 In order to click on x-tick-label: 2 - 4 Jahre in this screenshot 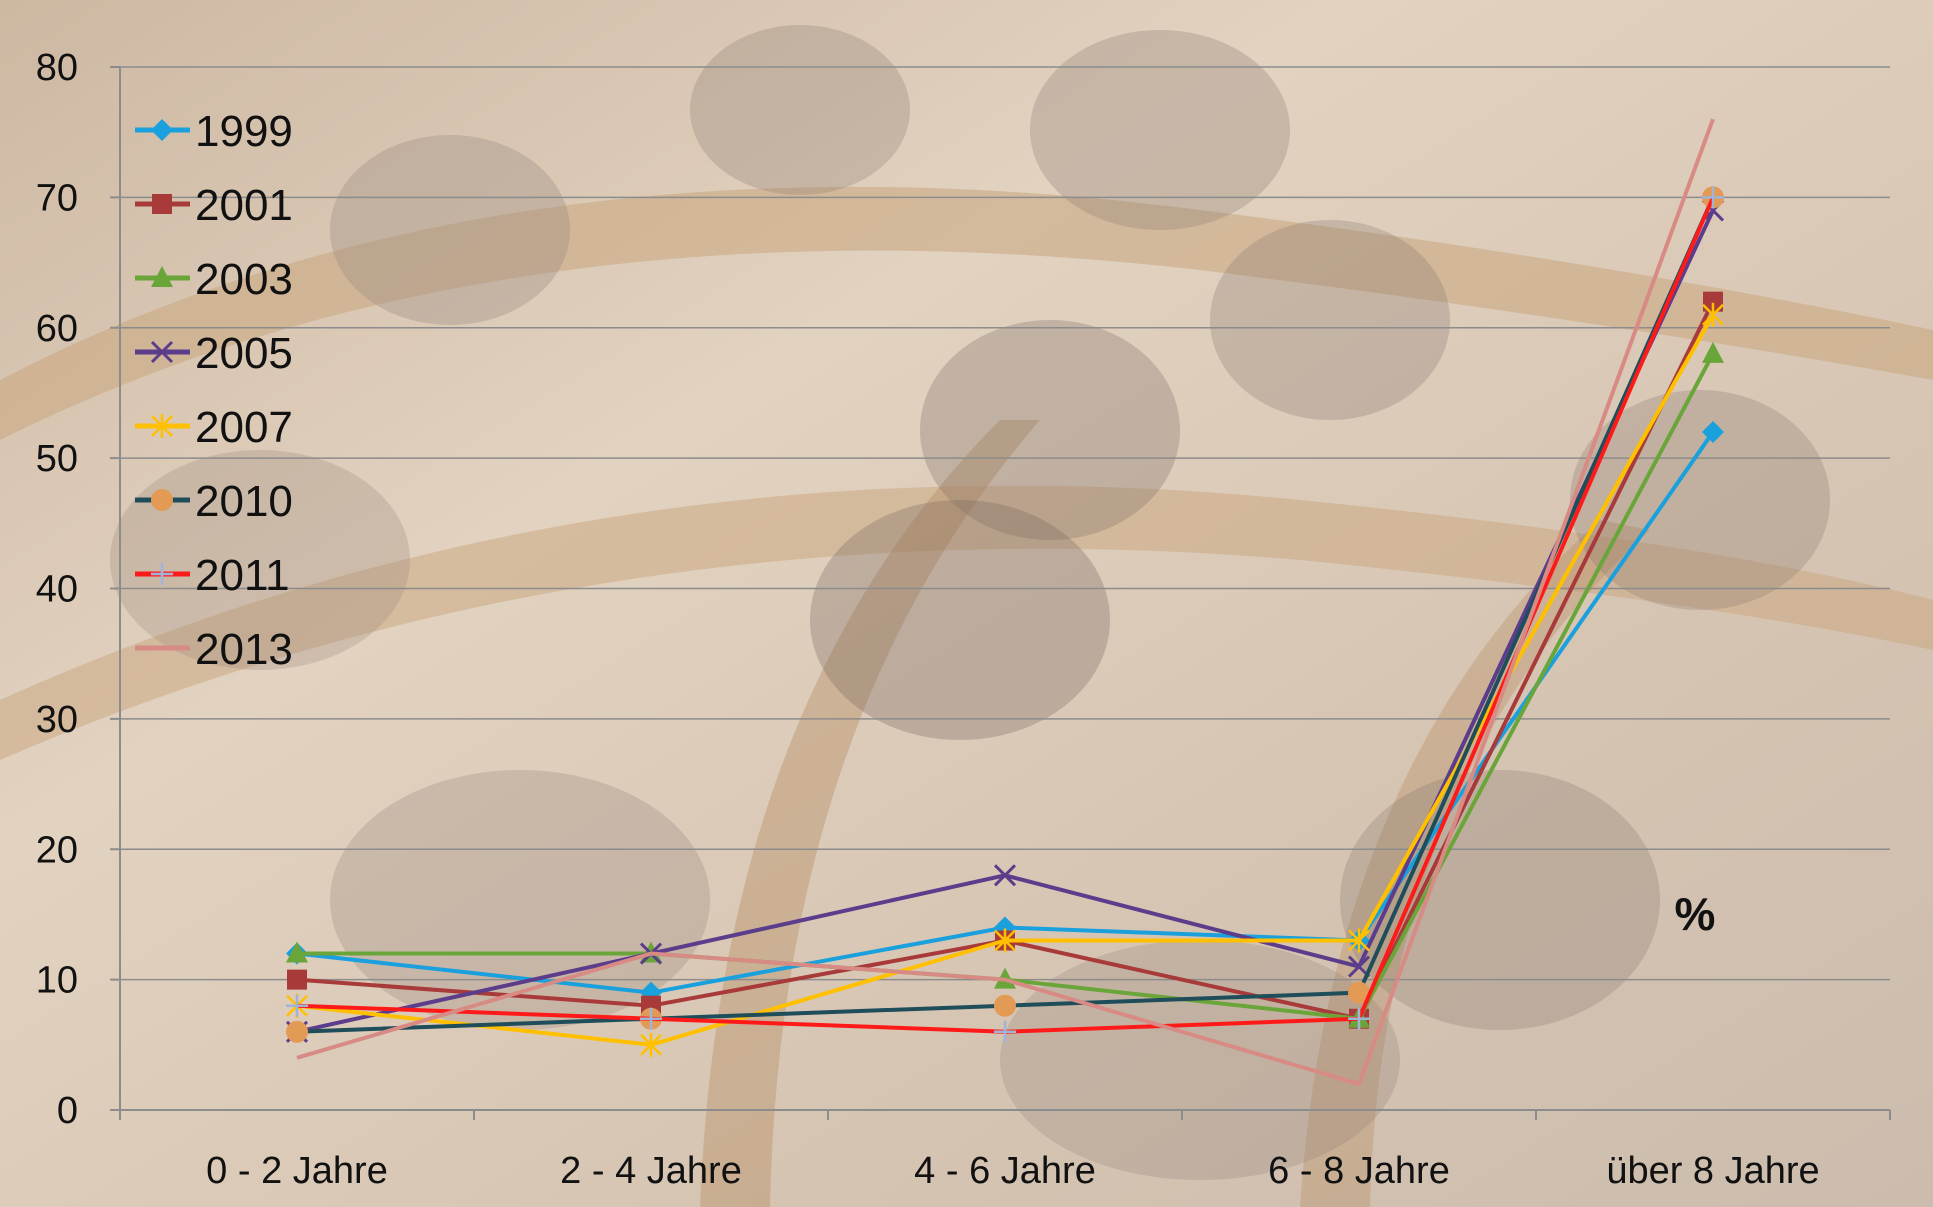, I will do `click(651, 1171)`.